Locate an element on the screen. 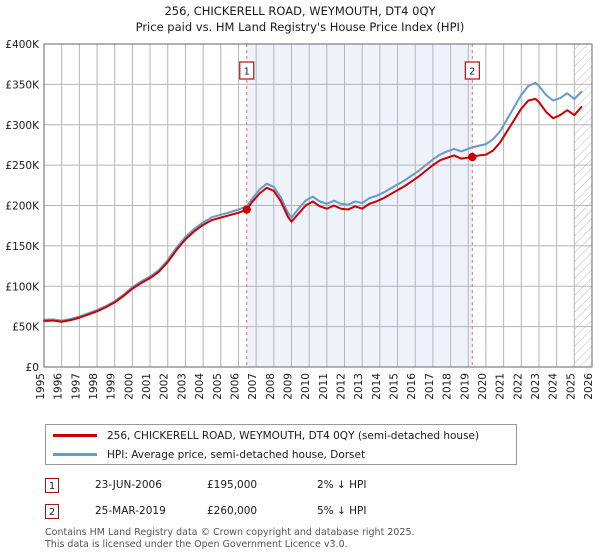 This screenshot has width=600, height=560. table-row: 2 25-MAR-2019 £260,000 5% ↓ HPI is located at coordinates (281, 511).